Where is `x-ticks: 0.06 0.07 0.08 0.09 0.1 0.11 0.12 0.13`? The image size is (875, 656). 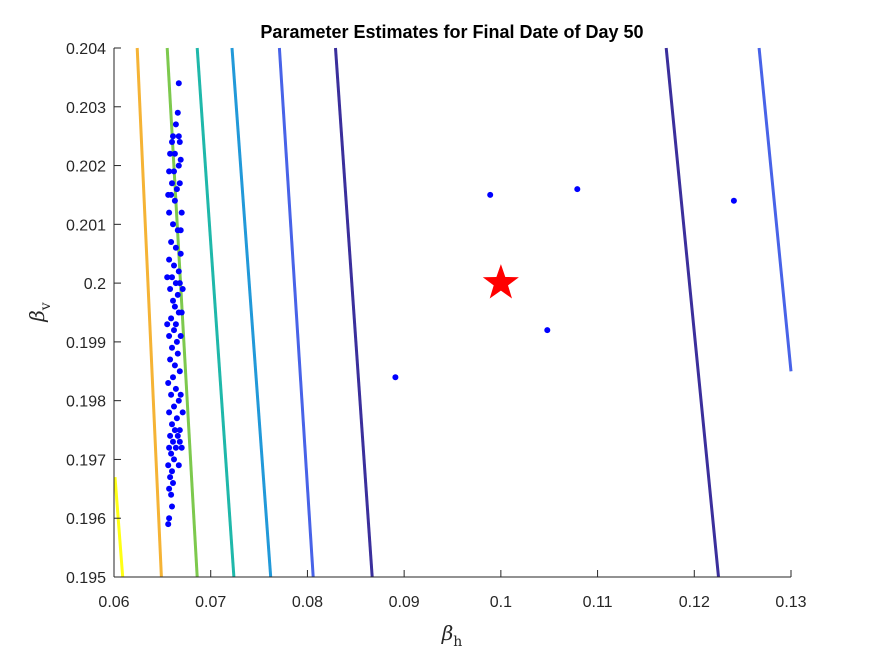 x-ticks: 0.06 0.07 0.08 0.09 0.1 0.11 0.12 0.13 is located at coordinates (452, 590).